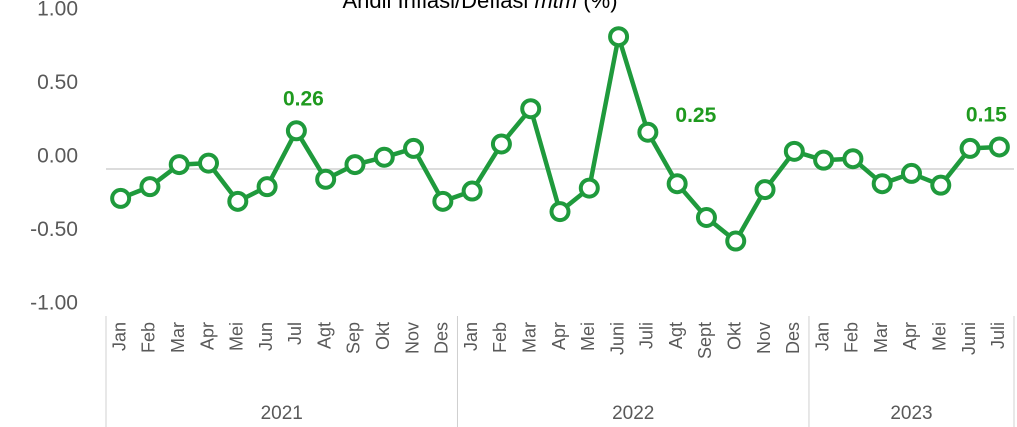 The image size is (1017, 427). I want to click on x-tick-label: Jul, so click(295, 333).